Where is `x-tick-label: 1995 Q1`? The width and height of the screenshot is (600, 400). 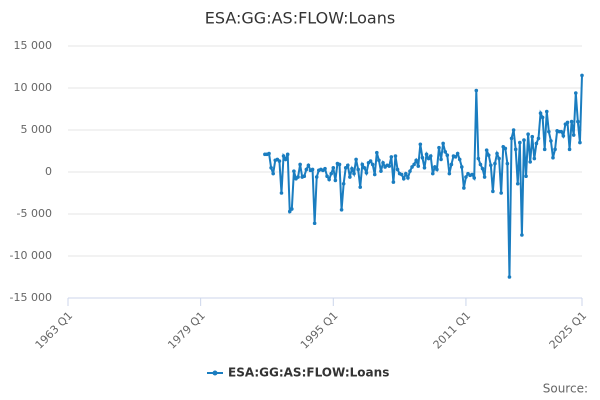
x-tick-label: 1995 Q1 is located at coordinates (319, 330).